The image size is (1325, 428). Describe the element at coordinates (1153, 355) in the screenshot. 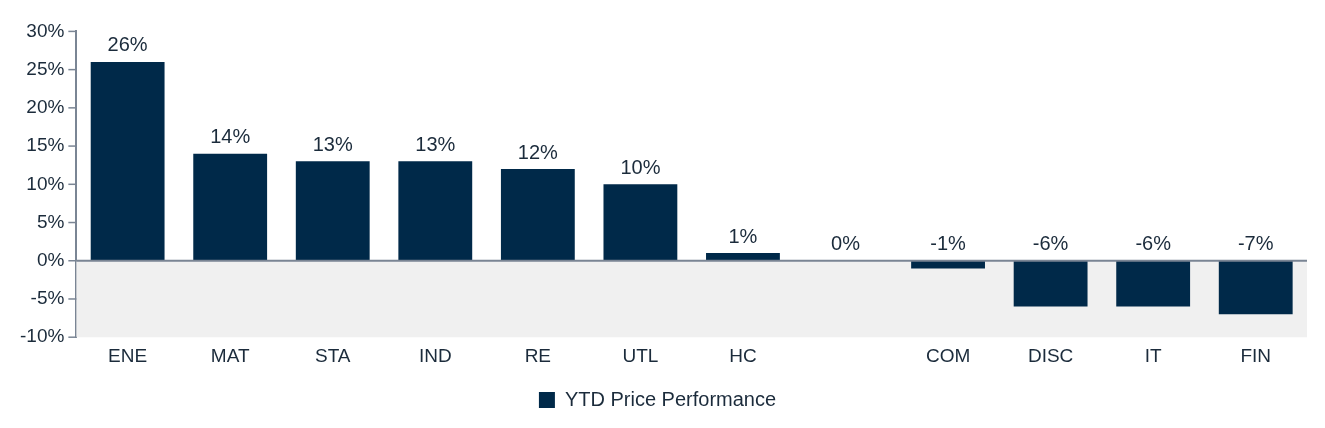

I see `x-tick-label: IT` at that location.